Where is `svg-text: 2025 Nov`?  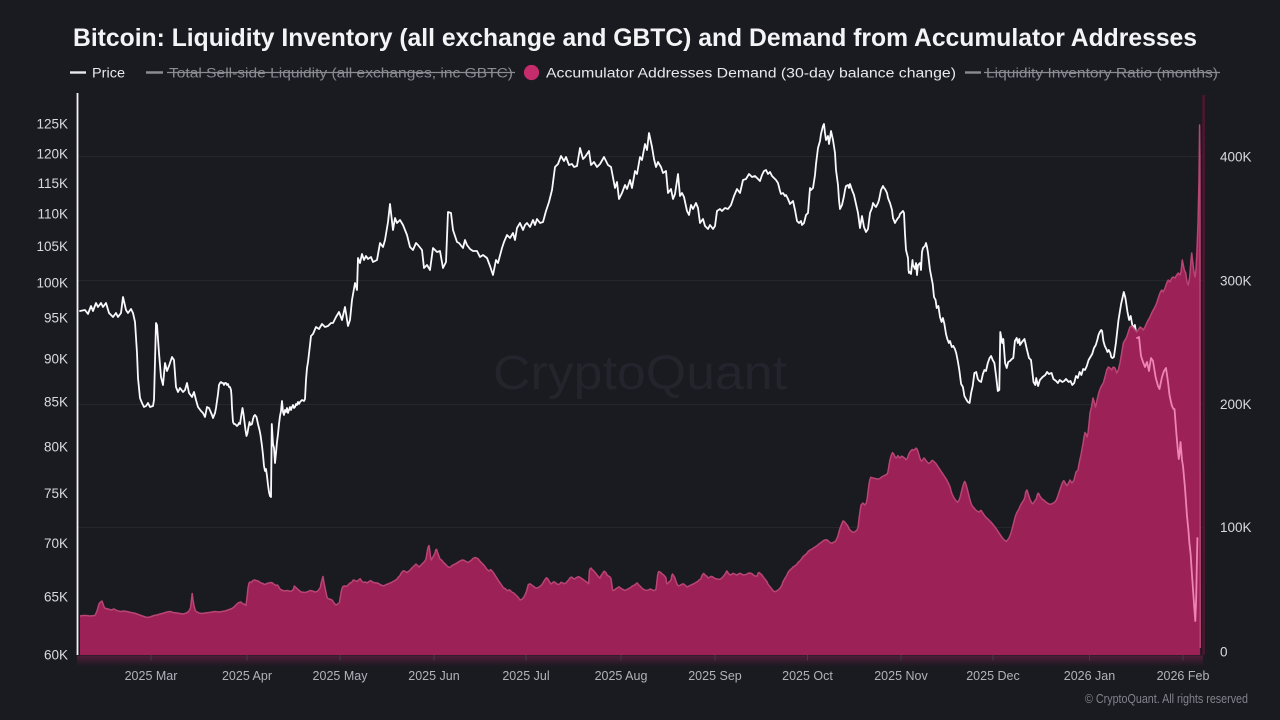
svg-text: 2025 Nov is located at coordinates (901, 676).